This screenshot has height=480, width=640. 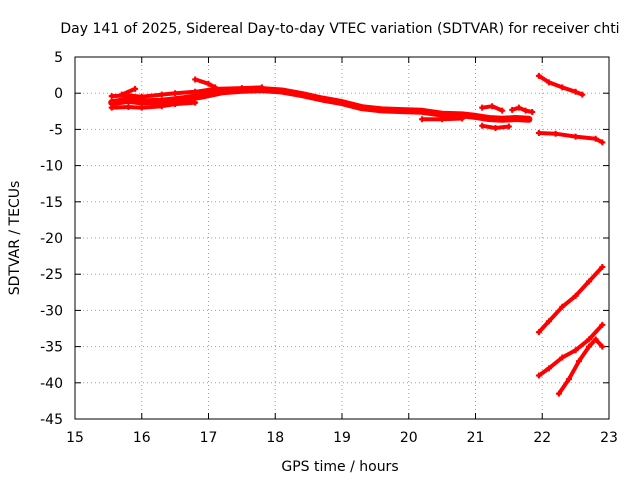 I want to click on y-tick-label: -15, so click(x=51, y=203).